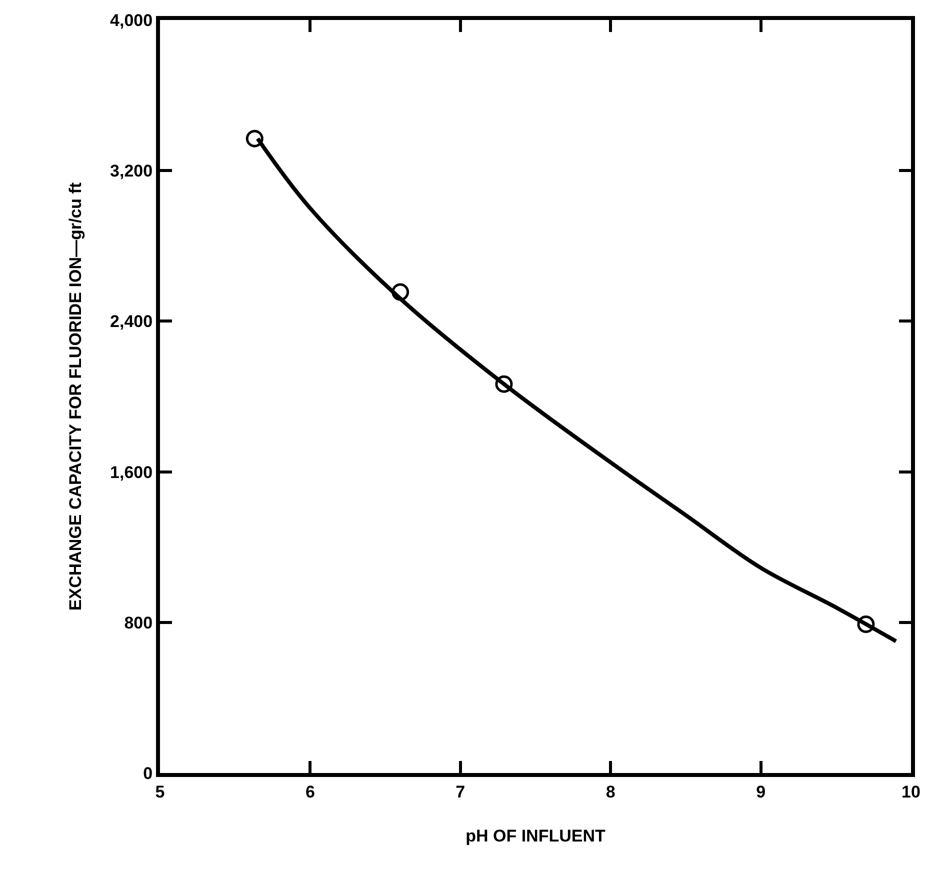  What do you see at coordinates (761, 792) in the screenshot?
I see `x-tick-label: 9` at bounding box center [761, 792].